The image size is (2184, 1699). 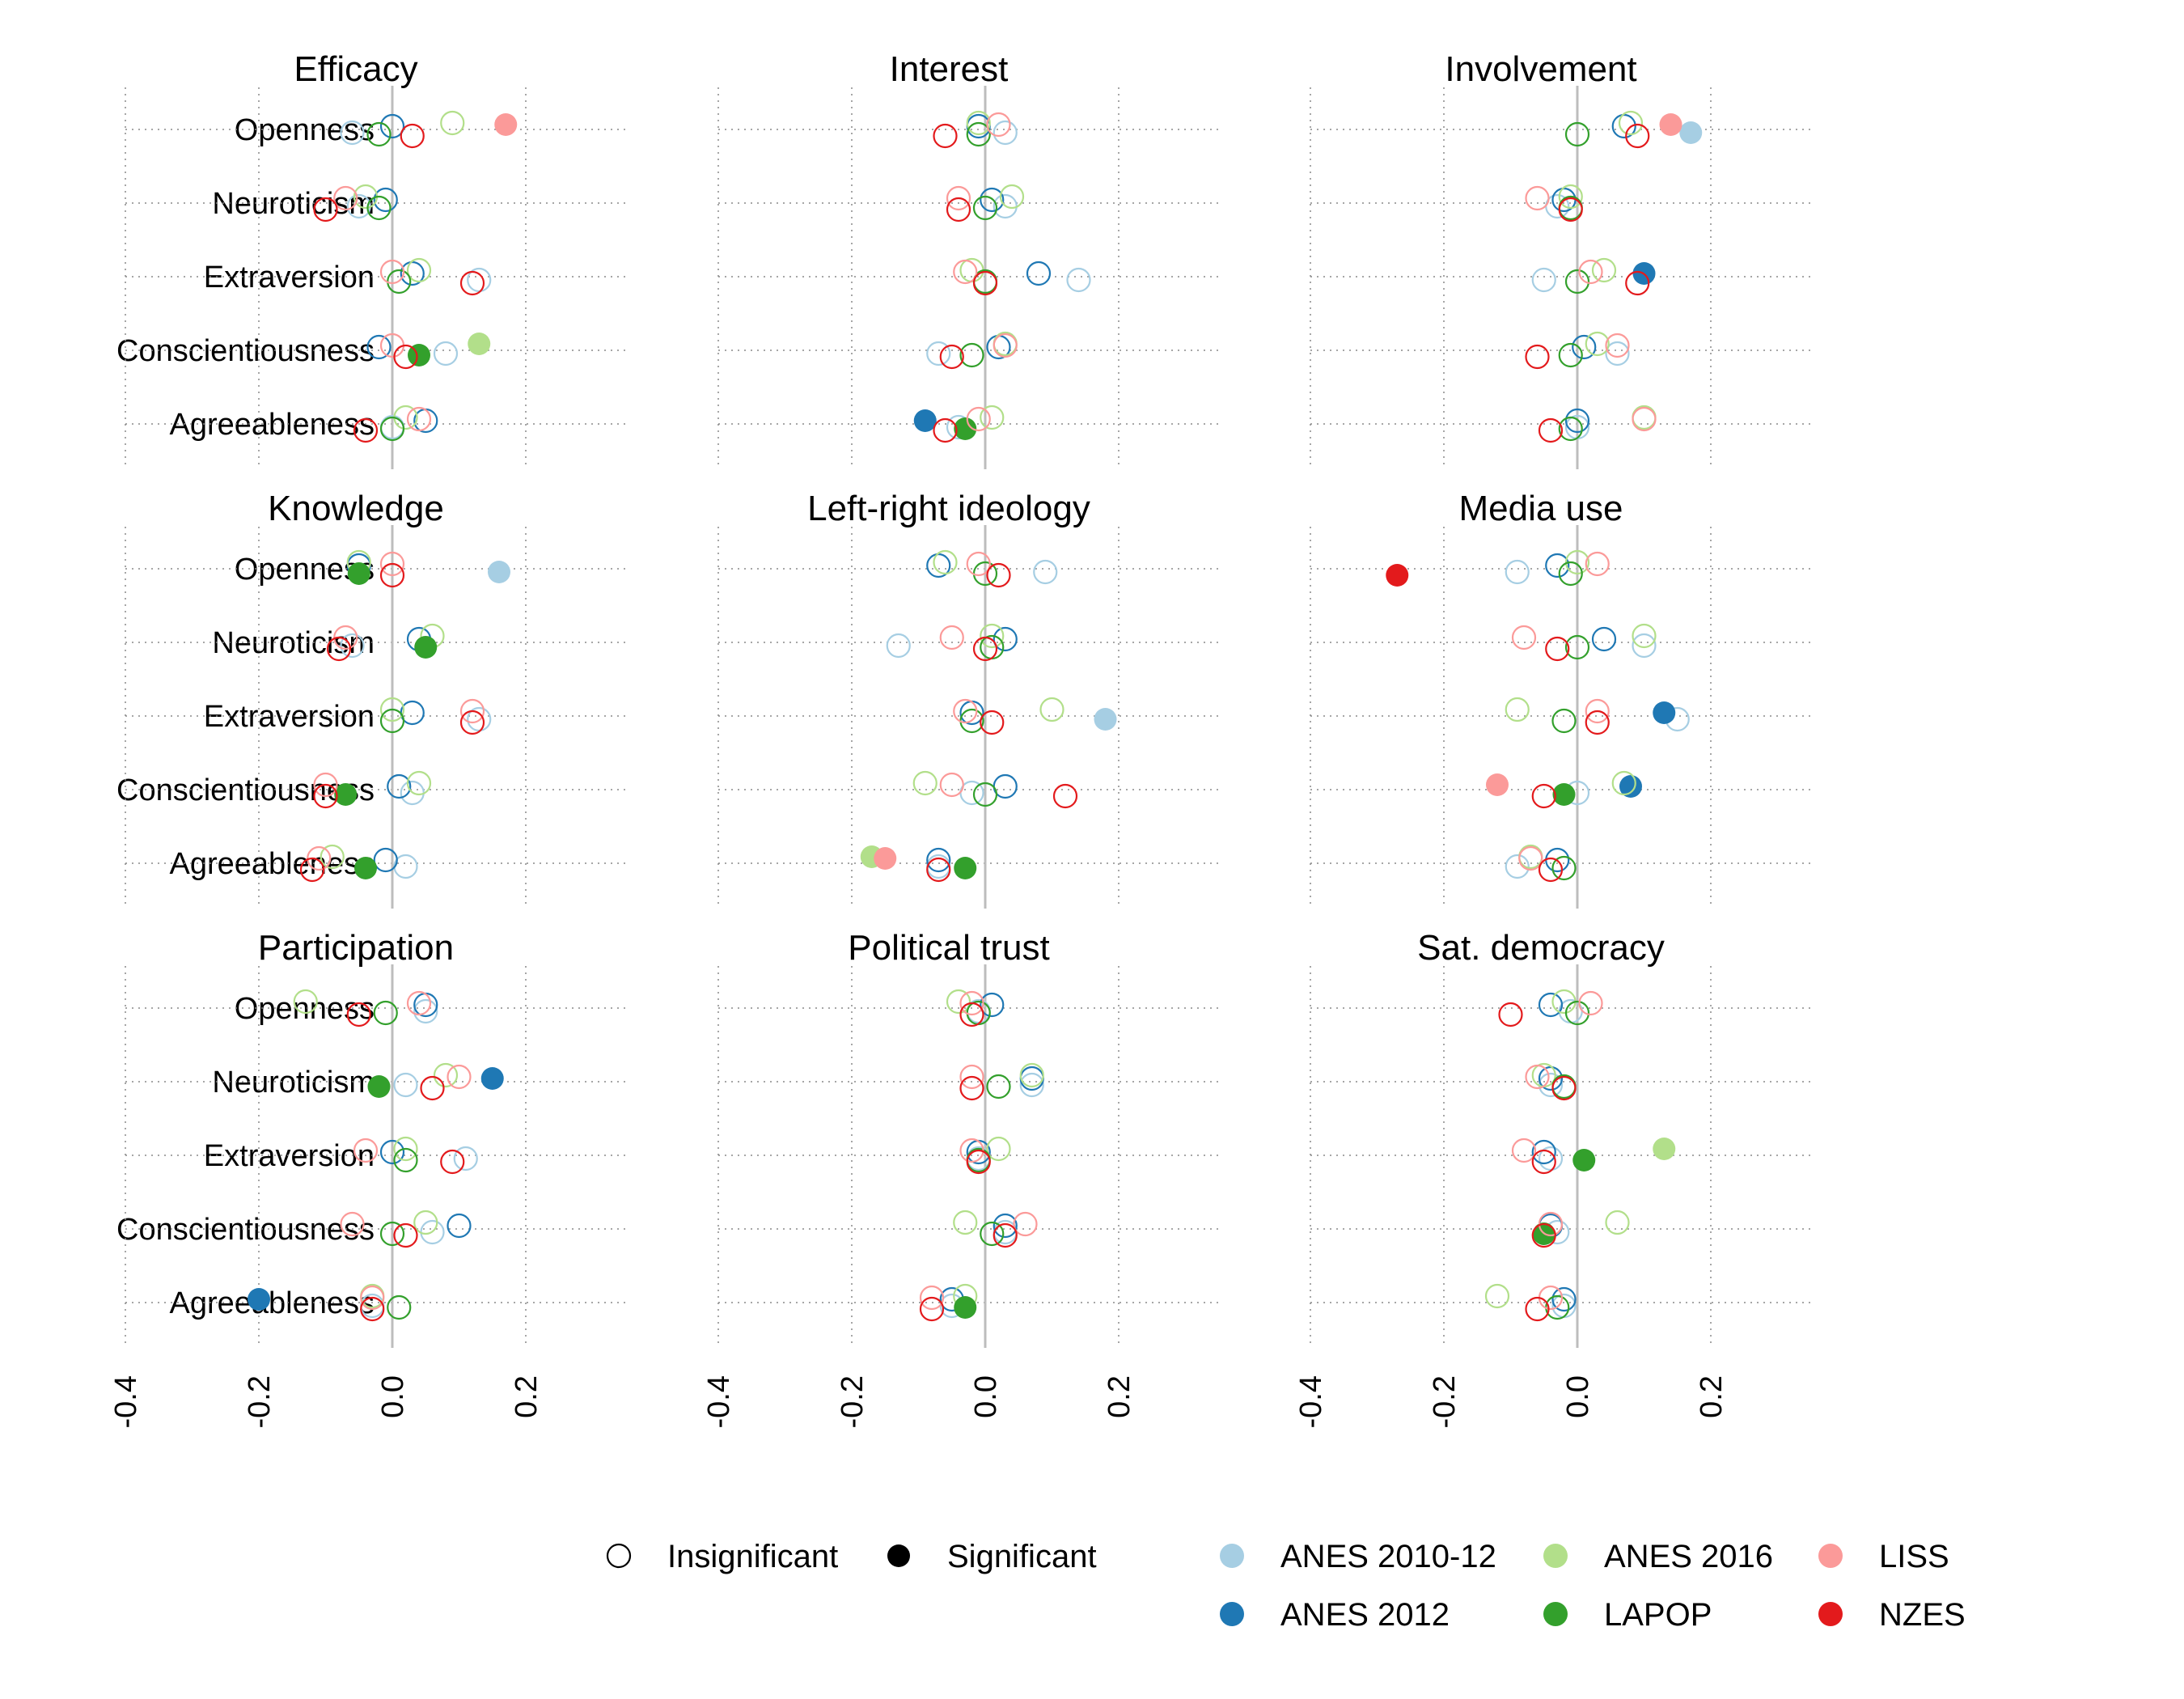 I want to click on panel-title: Political trust, so click(x=948, y=948).